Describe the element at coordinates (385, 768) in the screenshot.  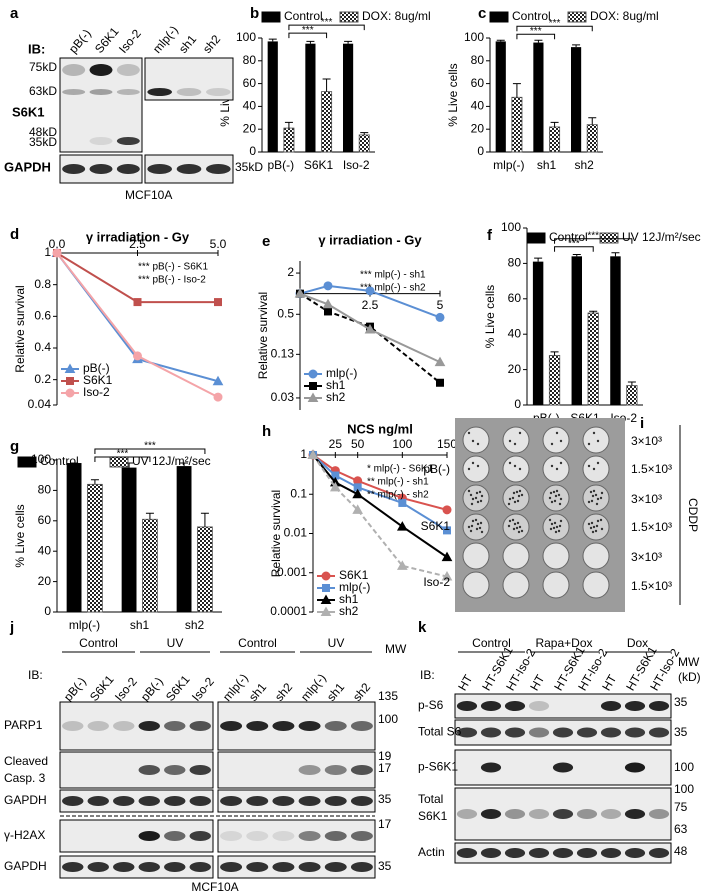
I see `mw-marker: 17` at that location.